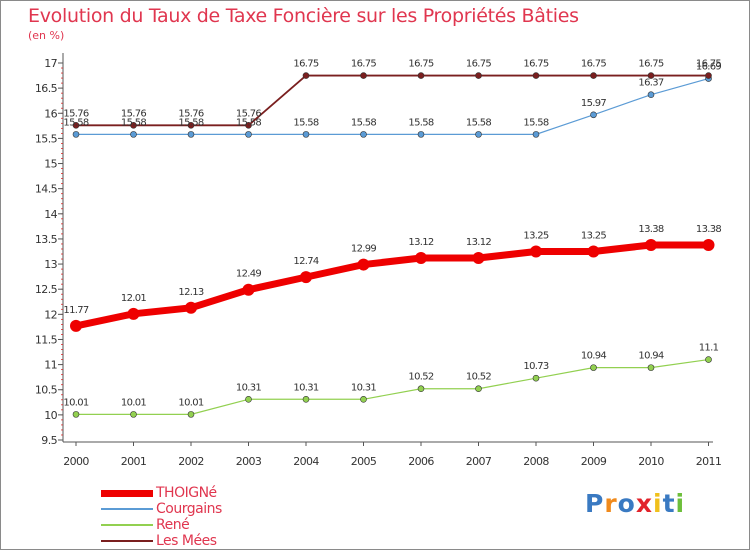 Image resolution: width=750 pixels, height=550 pixels. Describe the element at coordinates (127, 525) in the screenshot. I see `legend-swatch-rene` at that location.